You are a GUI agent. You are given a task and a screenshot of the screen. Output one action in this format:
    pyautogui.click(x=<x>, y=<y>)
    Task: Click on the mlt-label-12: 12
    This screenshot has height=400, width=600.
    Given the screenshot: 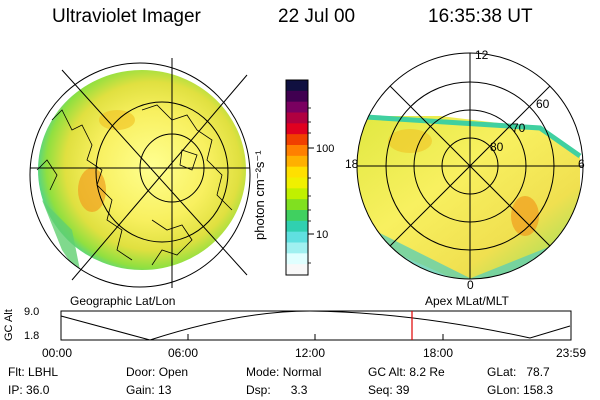 What is the action you would take?
    pyautogui.click(x=482, y=55)
    